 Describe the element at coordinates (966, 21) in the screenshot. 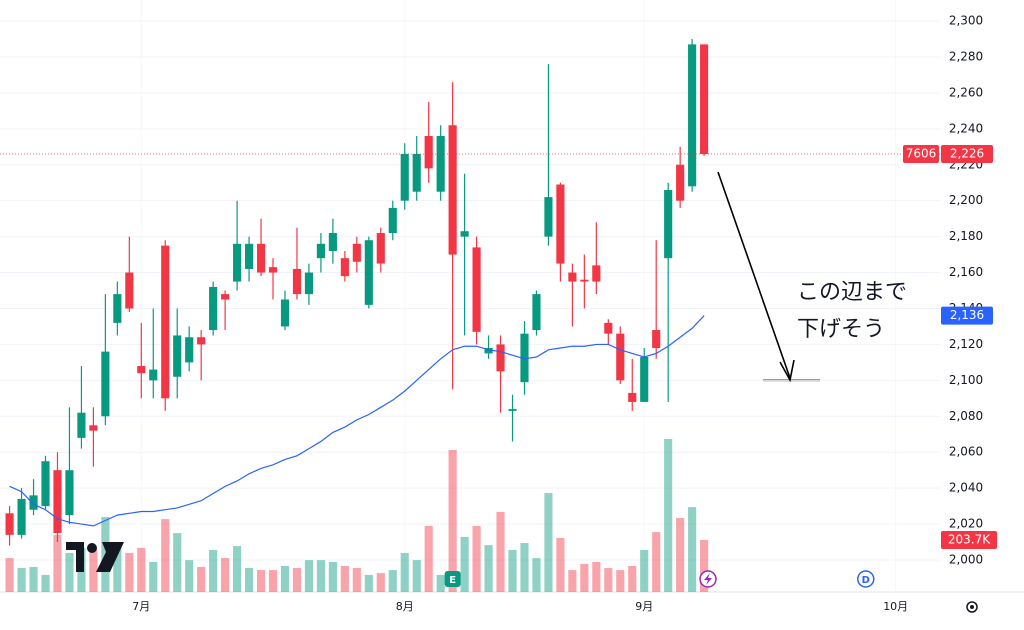

I see `y-tick-label: 2,300` at that location.